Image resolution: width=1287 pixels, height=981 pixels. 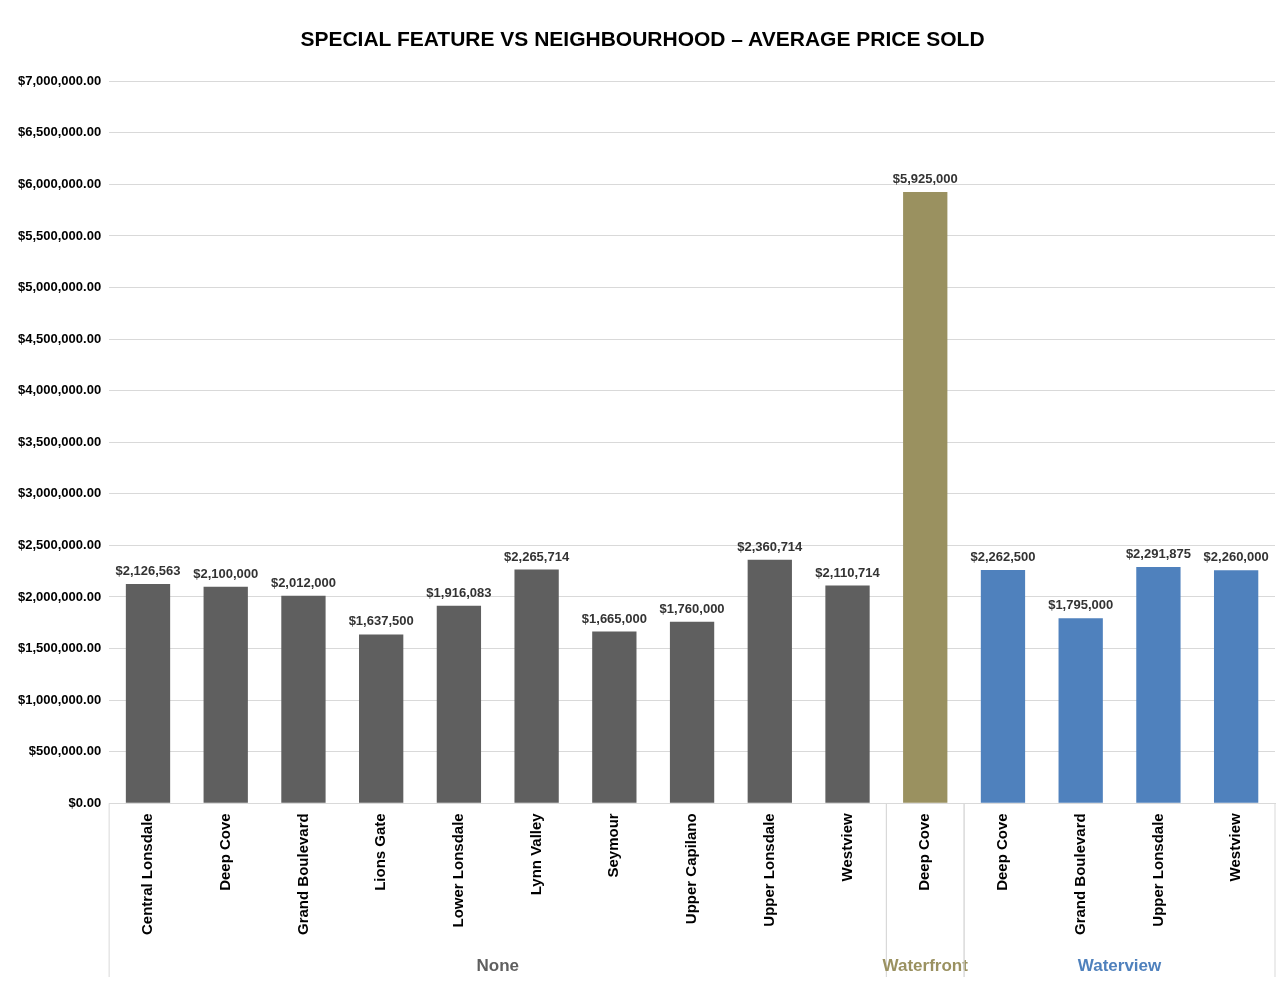 I want to click on y-tick-label: $5,000,000.00, so click(x=59, y=287).